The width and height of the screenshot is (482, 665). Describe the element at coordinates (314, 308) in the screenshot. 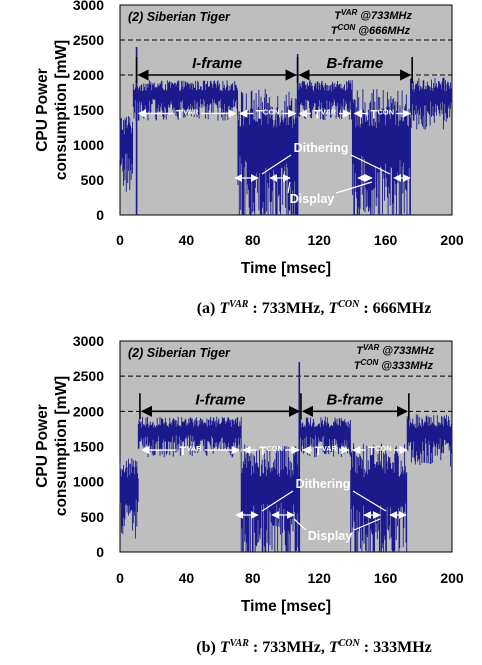

I see `caption: (a) TVAR : 733MHz, TCON : 666MHz` at that location.